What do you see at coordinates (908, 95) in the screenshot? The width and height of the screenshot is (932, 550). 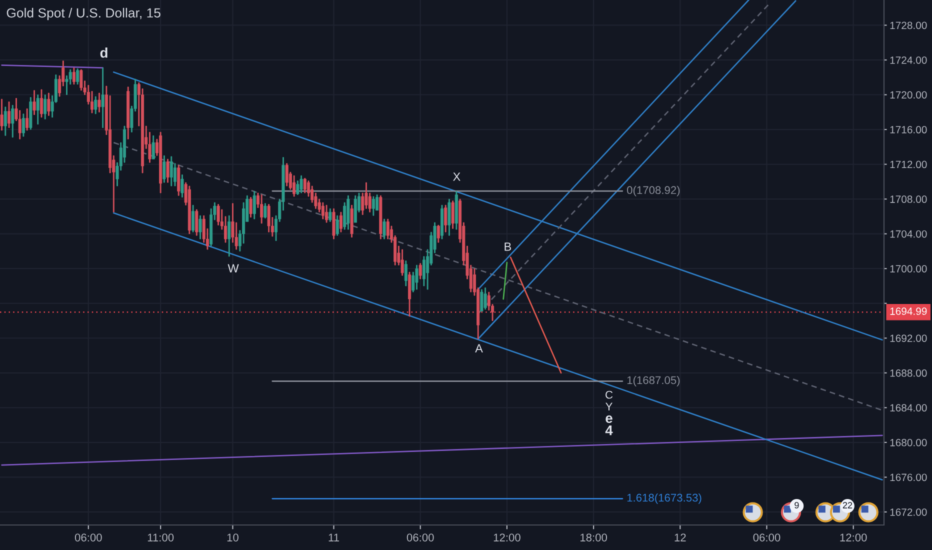 I see `y-tick-label: 1720.00` at bounding box center [908, 95].